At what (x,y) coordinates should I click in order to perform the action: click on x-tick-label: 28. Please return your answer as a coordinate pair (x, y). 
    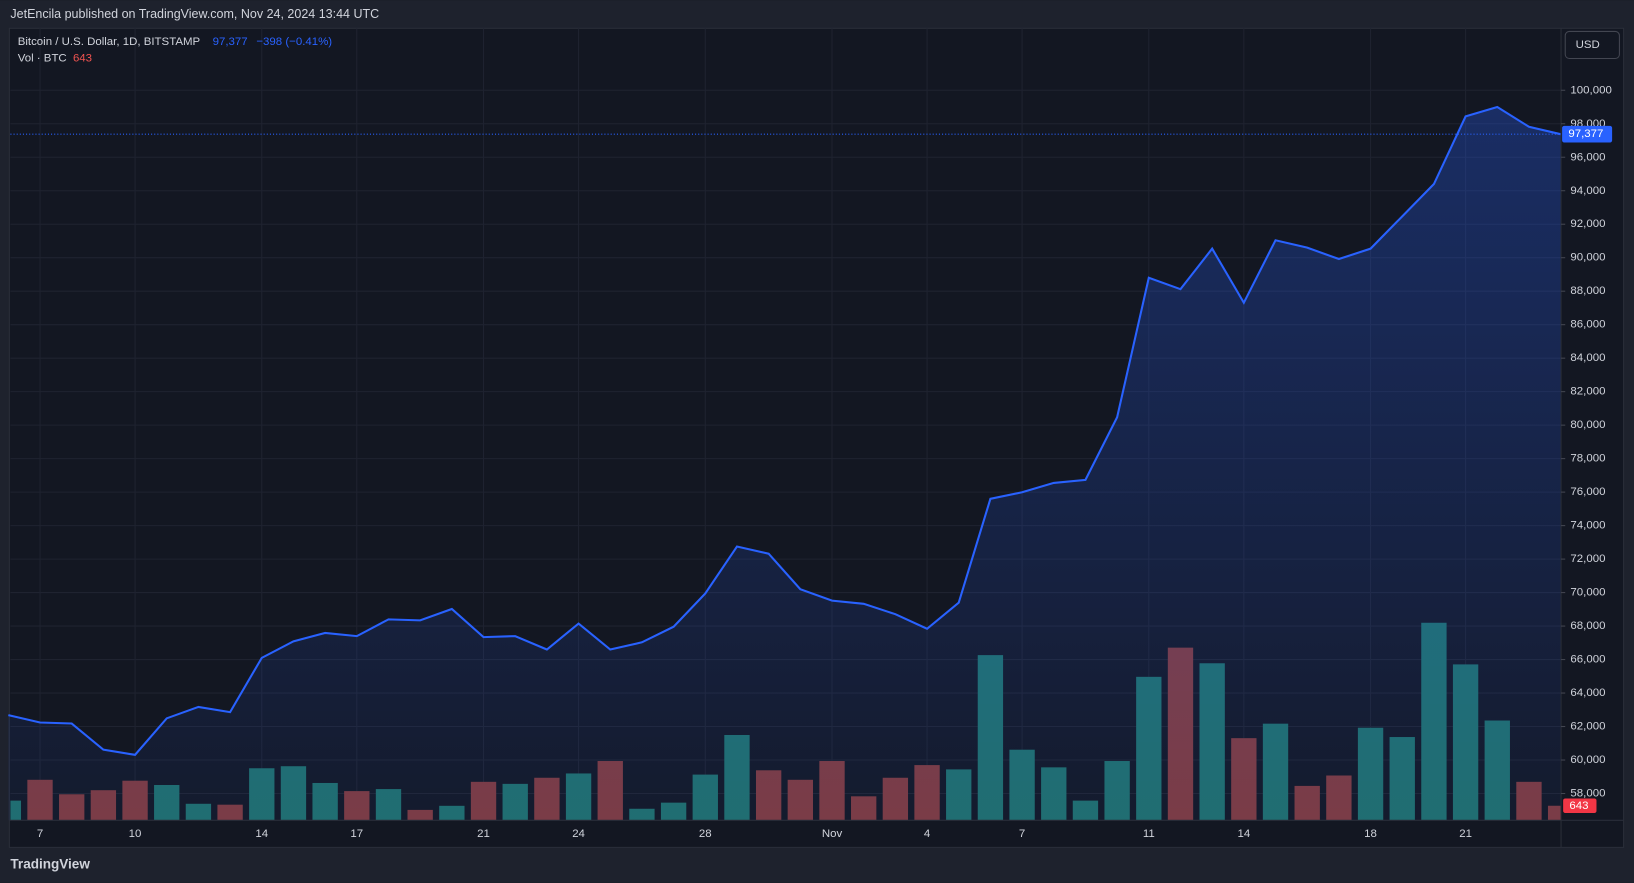
    Looking at the image, I should click on (705, 834).